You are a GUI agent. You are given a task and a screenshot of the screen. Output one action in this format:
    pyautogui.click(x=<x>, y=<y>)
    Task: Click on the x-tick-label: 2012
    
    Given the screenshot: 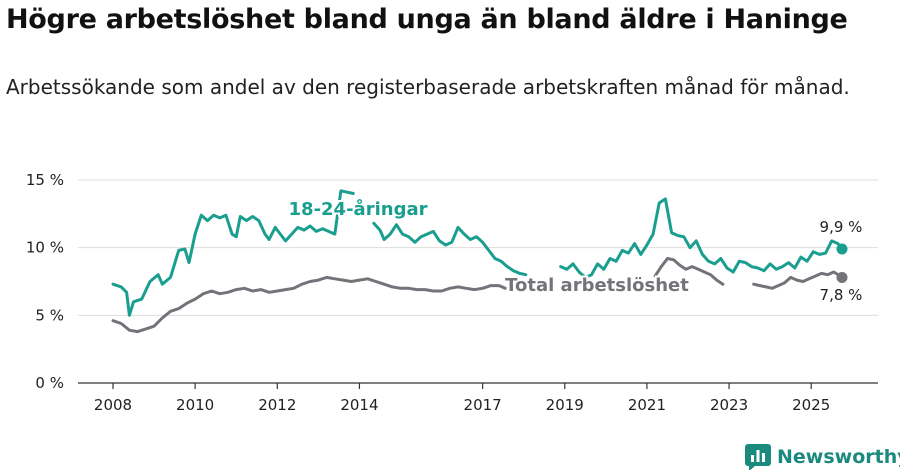 What is the action you would take?
    pyautogui.click(x=277, y=405)
    